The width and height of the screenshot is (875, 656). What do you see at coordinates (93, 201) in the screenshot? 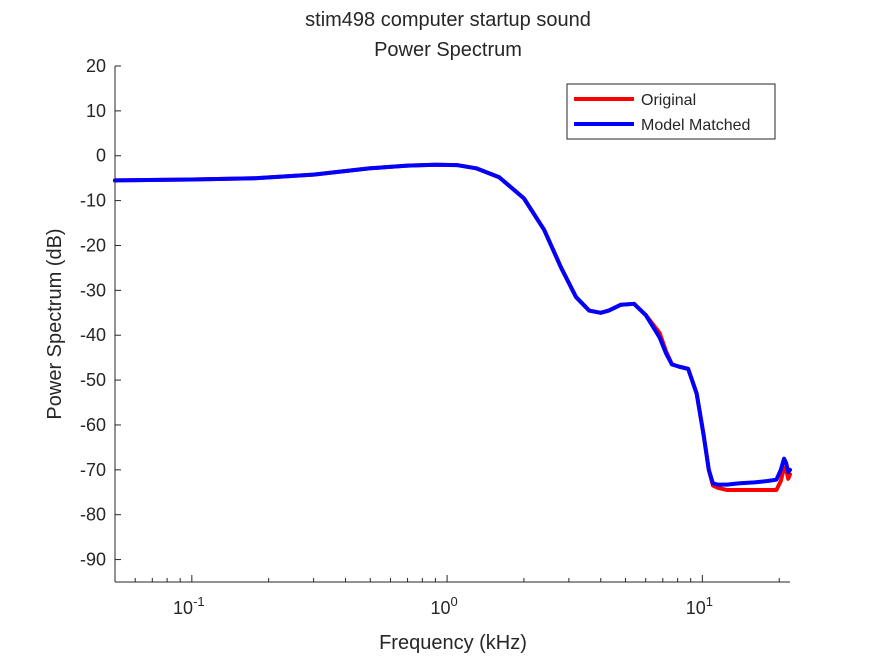
I see `y-tick-label: -10` at bounding box center [93, 201].